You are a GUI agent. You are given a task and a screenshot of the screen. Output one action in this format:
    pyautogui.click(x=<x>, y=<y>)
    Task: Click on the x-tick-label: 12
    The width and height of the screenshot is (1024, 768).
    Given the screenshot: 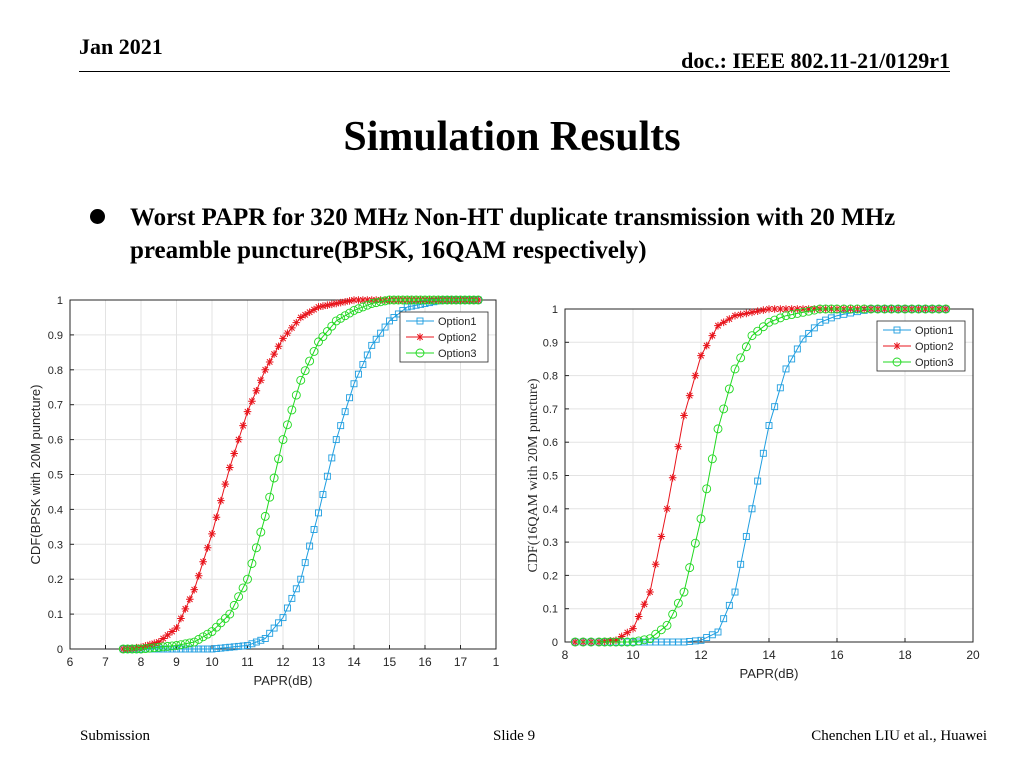 What is the action you would take?
    pyautogui.click(x=701, y=655)
    